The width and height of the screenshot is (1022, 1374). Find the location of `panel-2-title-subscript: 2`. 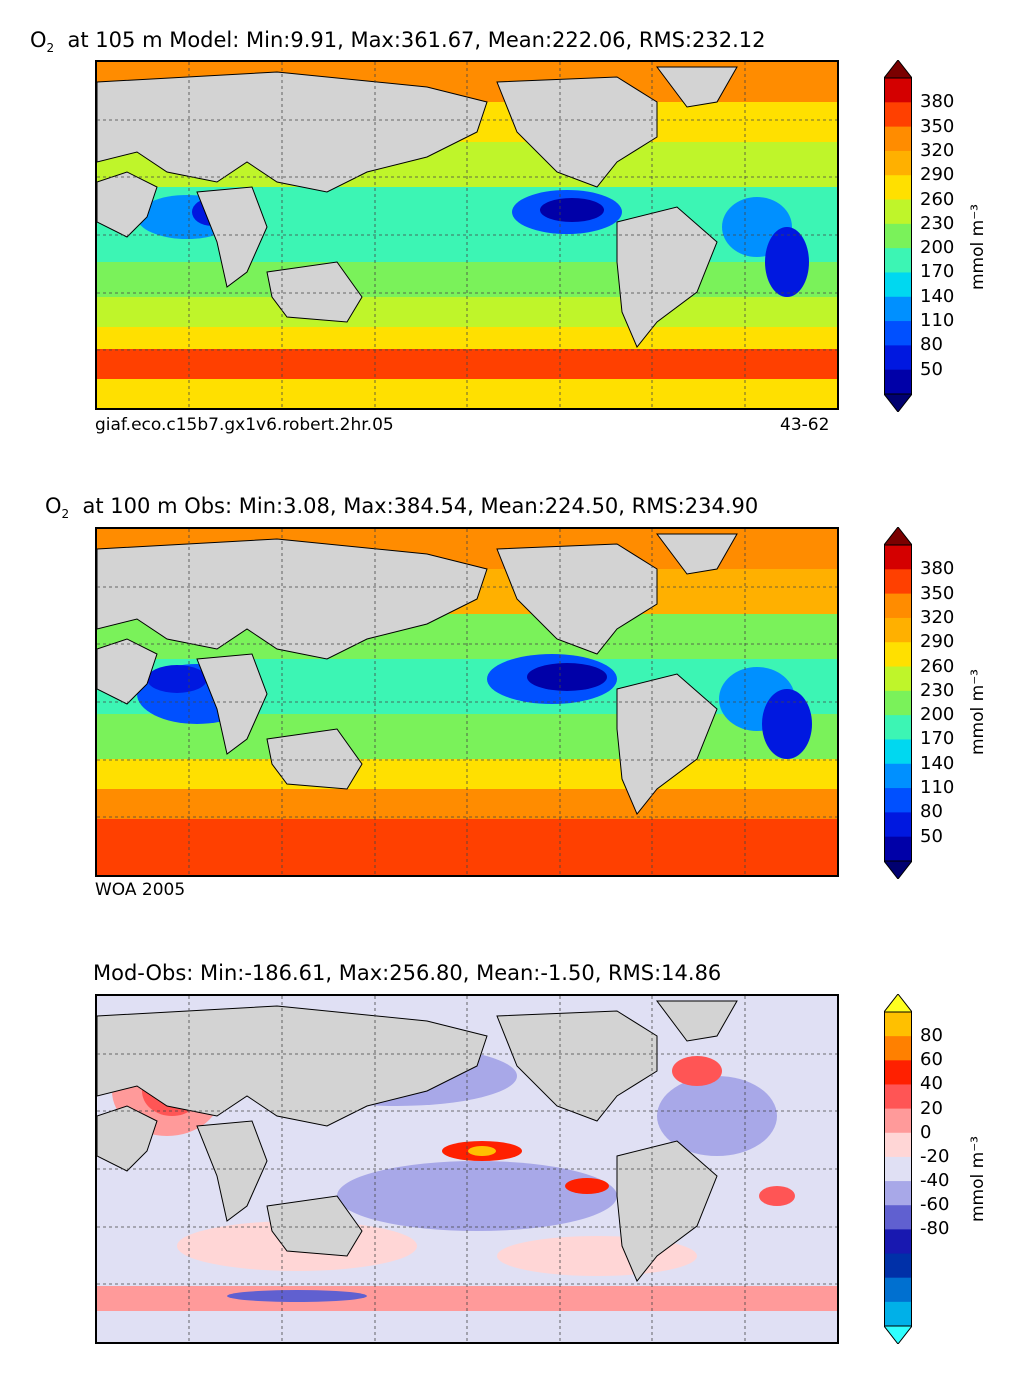

panel-2-title-subscript: 2 is located at coordinates (65, 514).